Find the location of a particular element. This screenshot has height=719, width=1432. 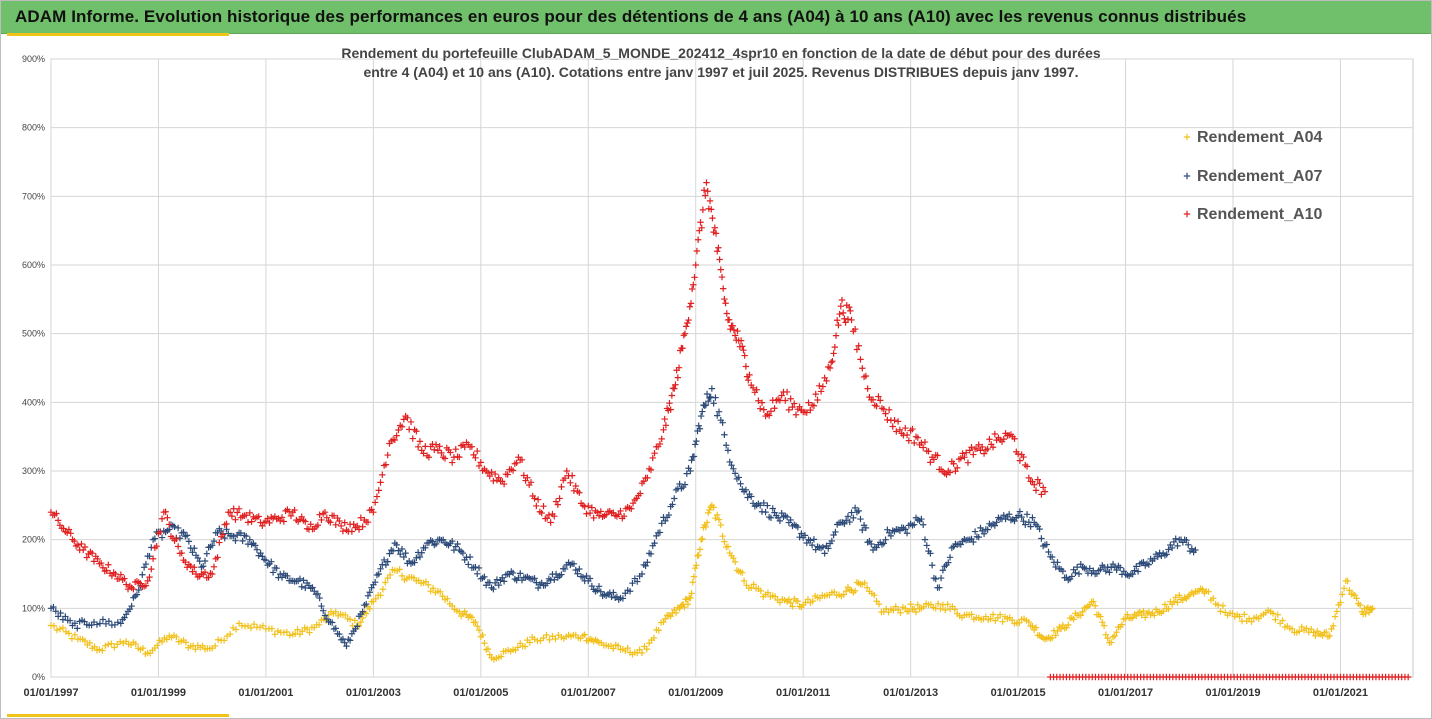

x-tick-label: 01/01/2001 is located at coordinates (265, 693).